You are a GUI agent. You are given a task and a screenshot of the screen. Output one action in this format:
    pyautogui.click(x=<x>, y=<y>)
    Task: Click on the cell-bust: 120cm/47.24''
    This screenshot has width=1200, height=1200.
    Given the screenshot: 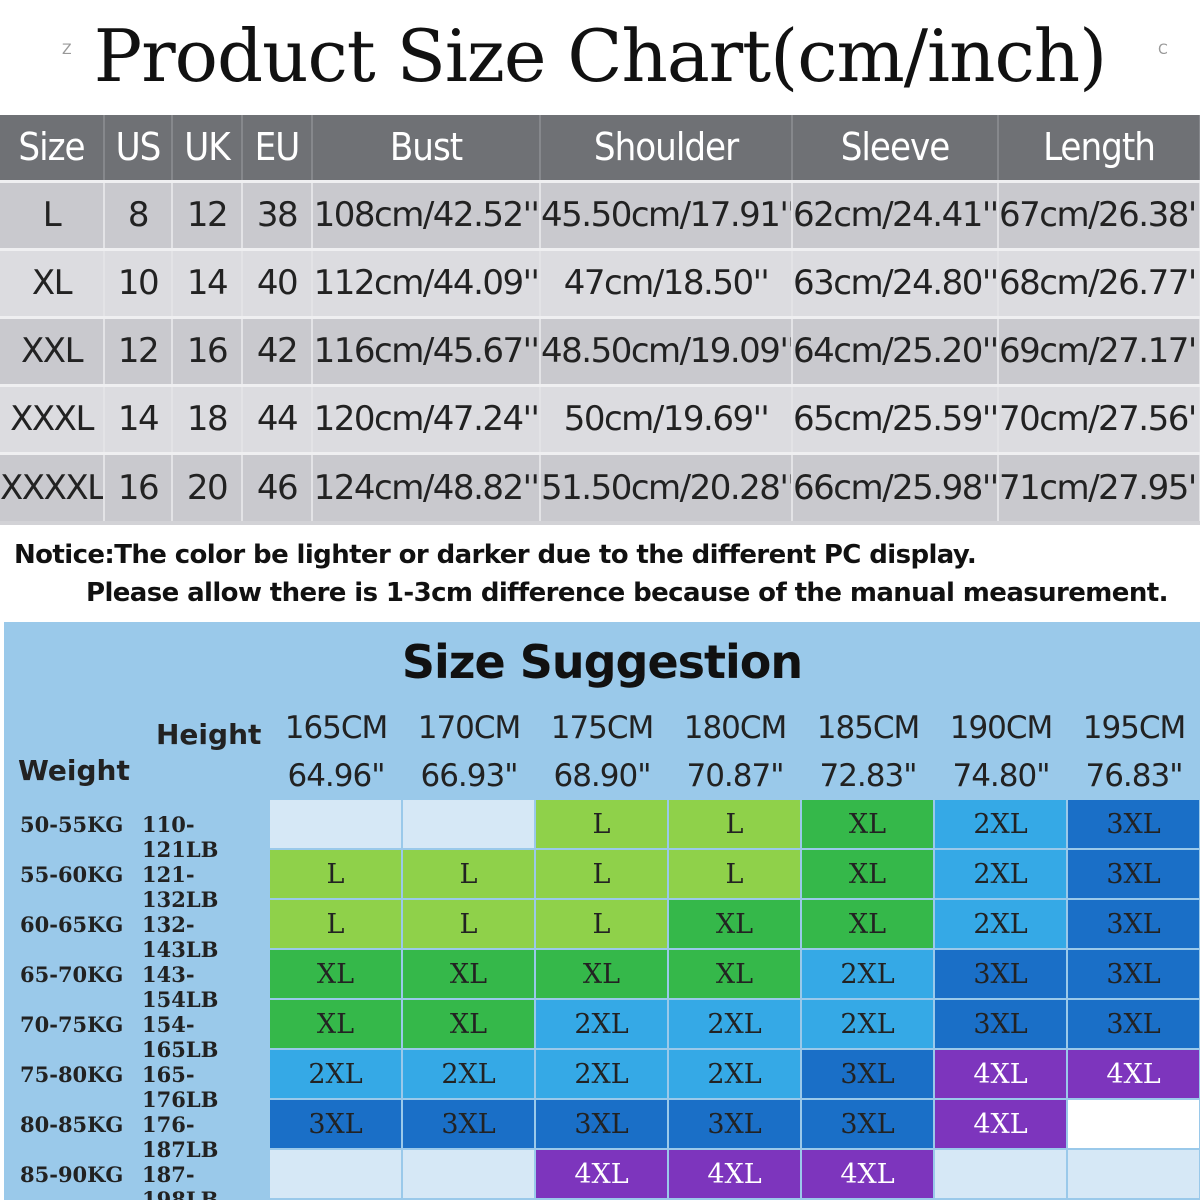 What is the action you would take?
    pyautogui.click(x=426, y=418)
    